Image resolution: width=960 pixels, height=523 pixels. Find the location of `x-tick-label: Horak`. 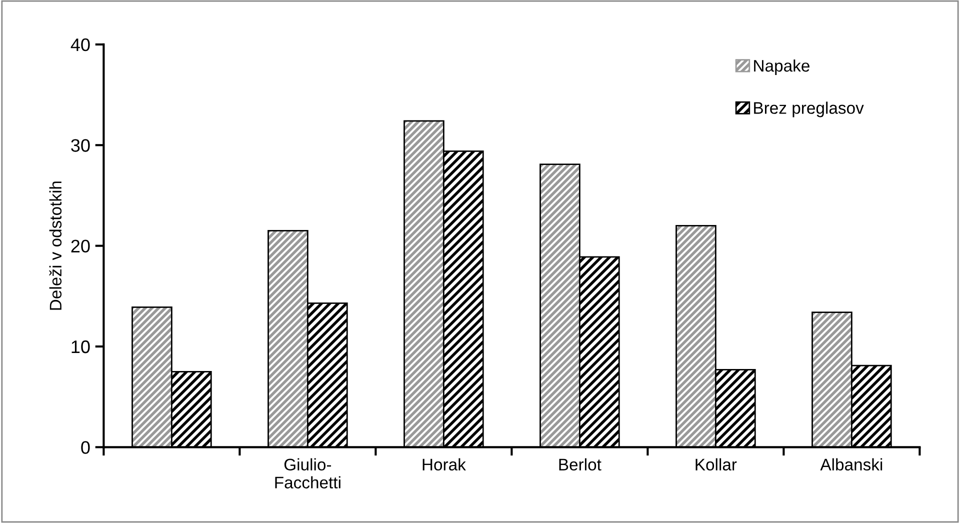

x-tick-label: Horak is located at coordinates (444, 464).